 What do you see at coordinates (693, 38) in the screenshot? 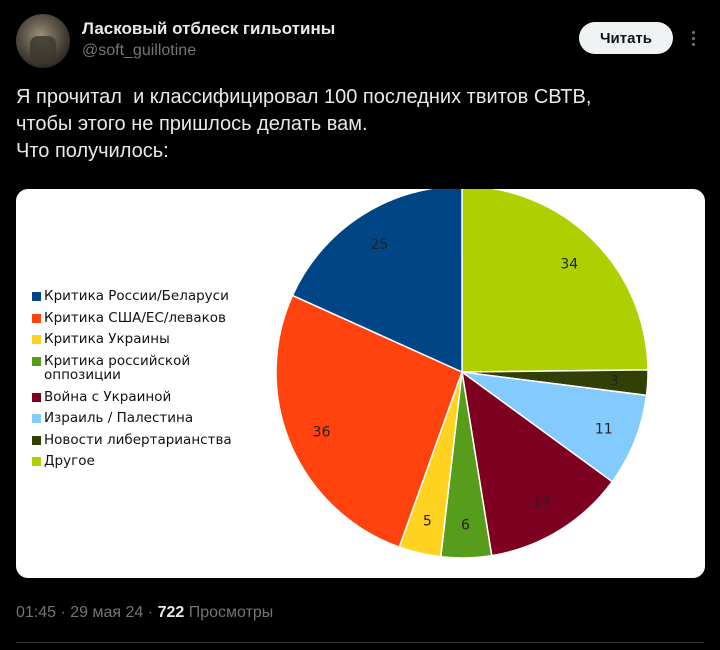
I see `more-options-icon` at bounding box center [693, 38].